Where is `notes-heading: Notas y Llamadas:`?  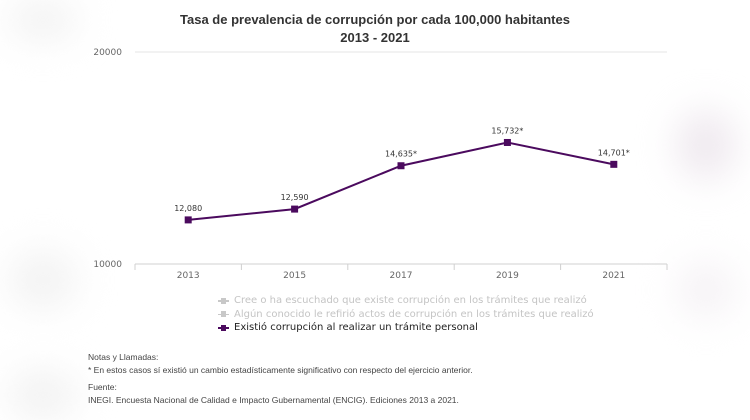 notes-heading: Notas y Llamadas: is located at coordinates (123, 357).